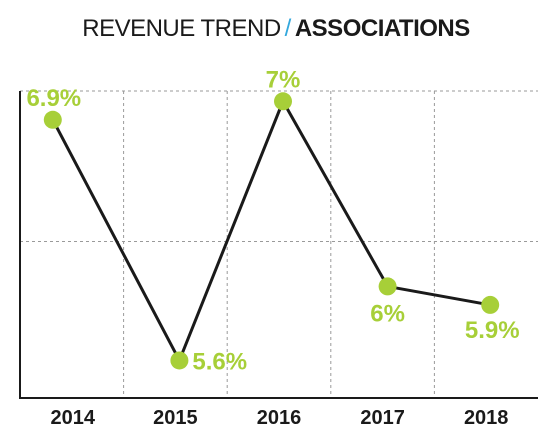 This screenshot has width=552, height=438. What do you see at coordinates (53, 98) in the screenshot?
I see `data-label-2014: 6.9%` at bounding box center [53, 98].